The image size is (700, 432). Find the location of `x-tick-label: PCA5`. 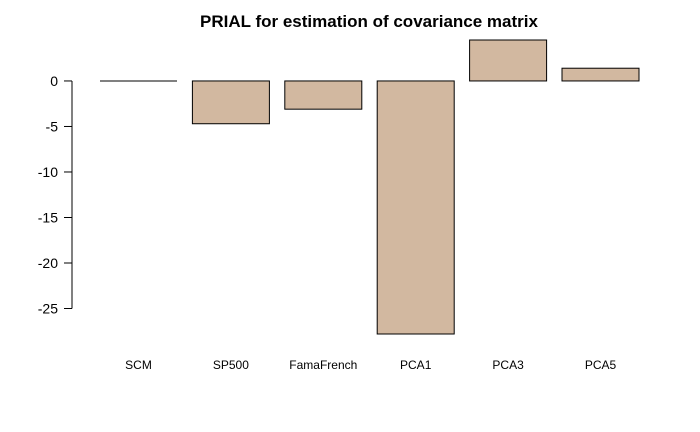

x-tick-label: PCA5 is located at coordinates (601, 365).